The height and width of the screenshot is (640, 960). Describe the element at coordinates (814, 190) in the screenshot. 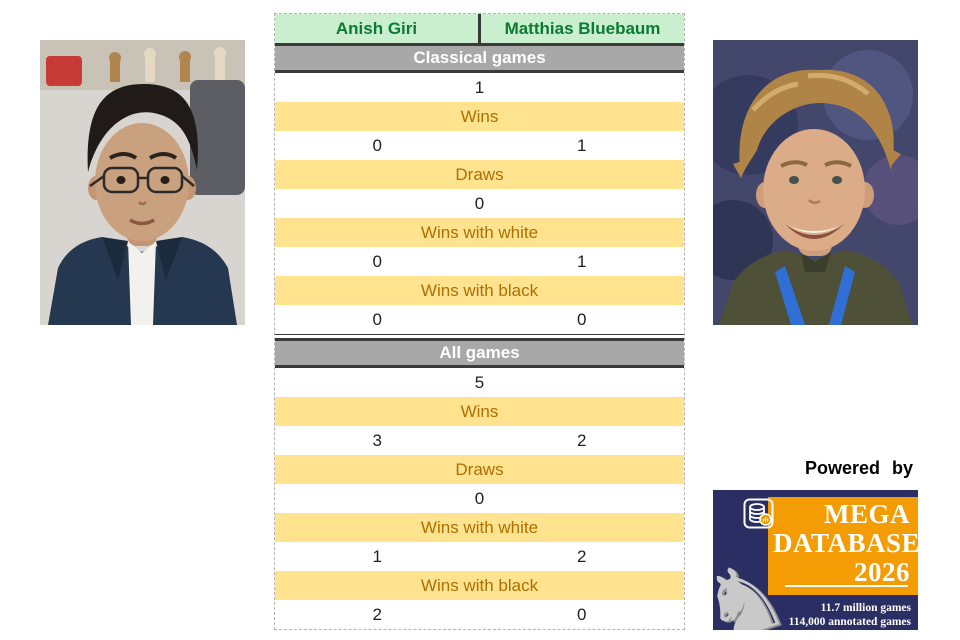

I see `face` at that location.